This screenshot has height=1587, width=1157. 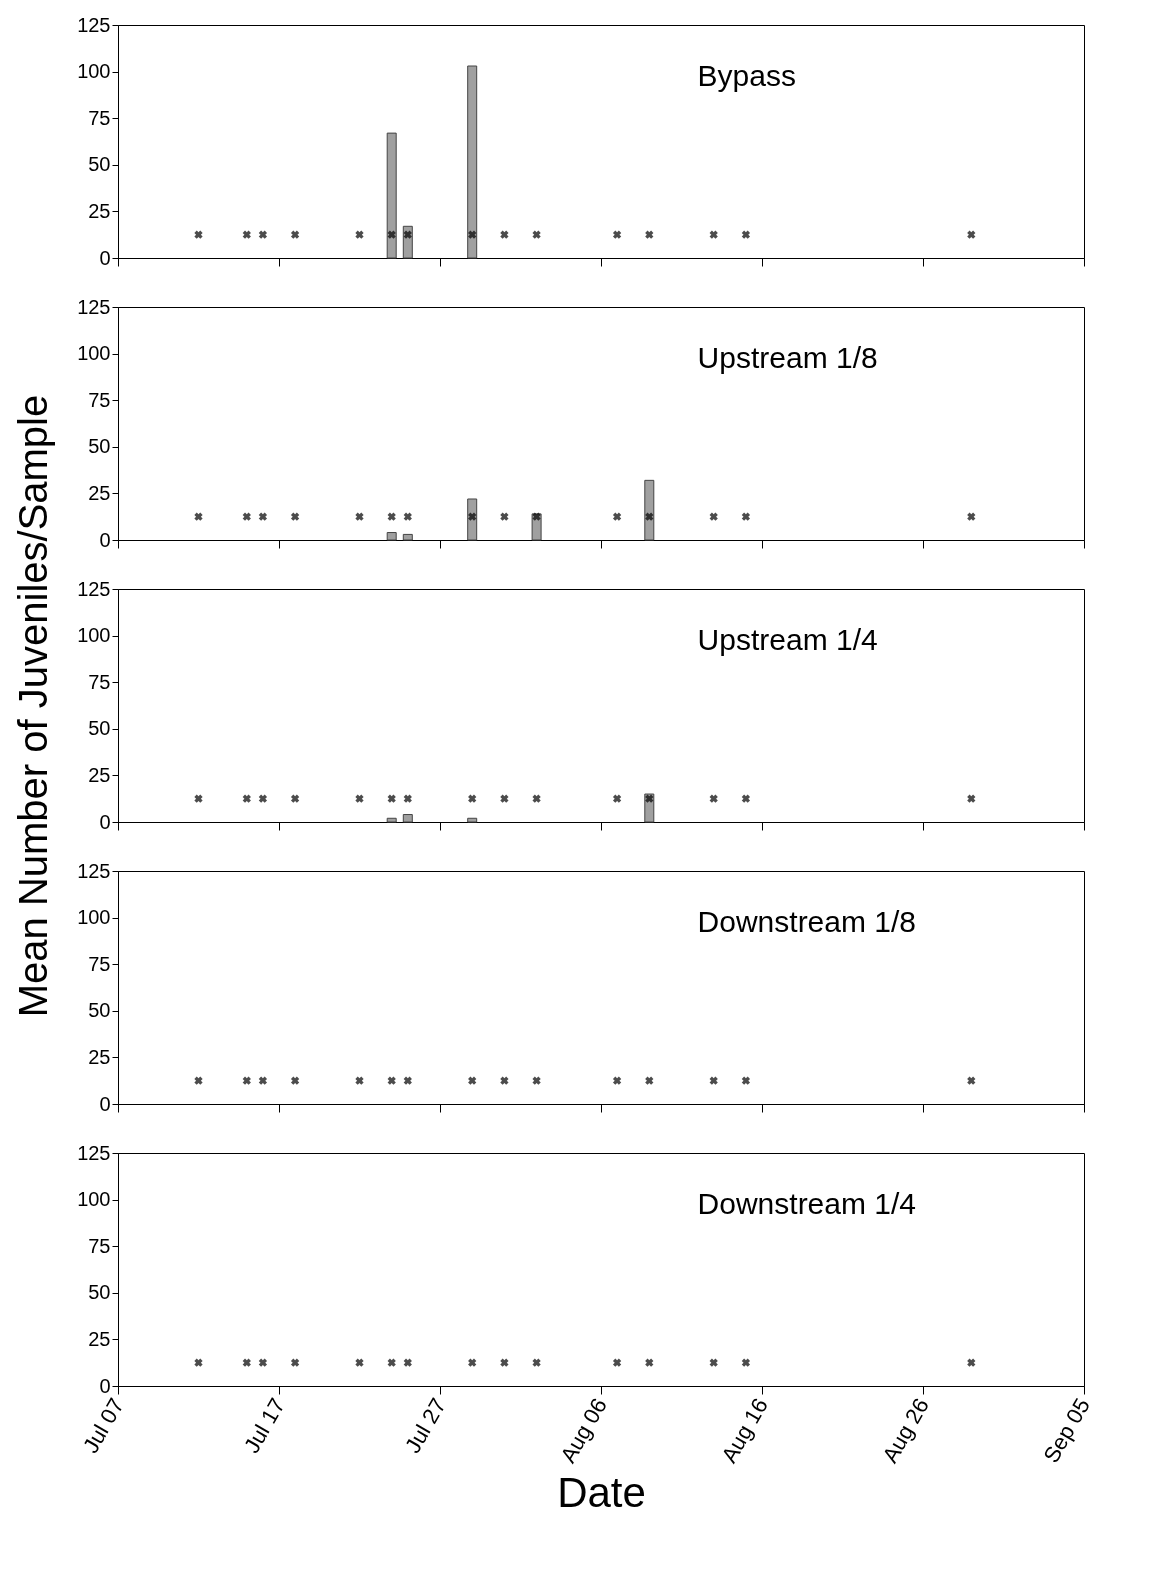 What do you see at coordinates (807, 1203) in the screenshot?
I see `text: Downstream 1/4` at bounding box center [807, 1203].